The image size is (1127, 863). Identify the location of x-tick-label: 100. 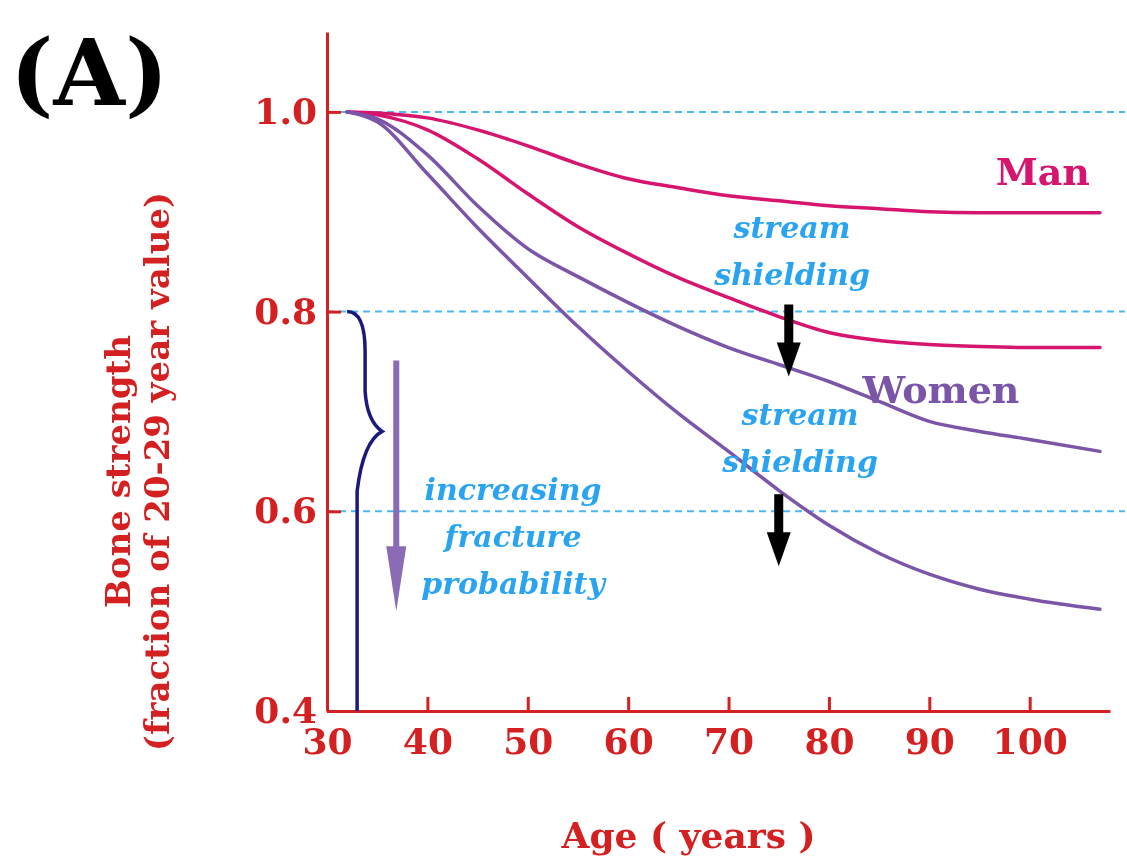
(1030, 740).